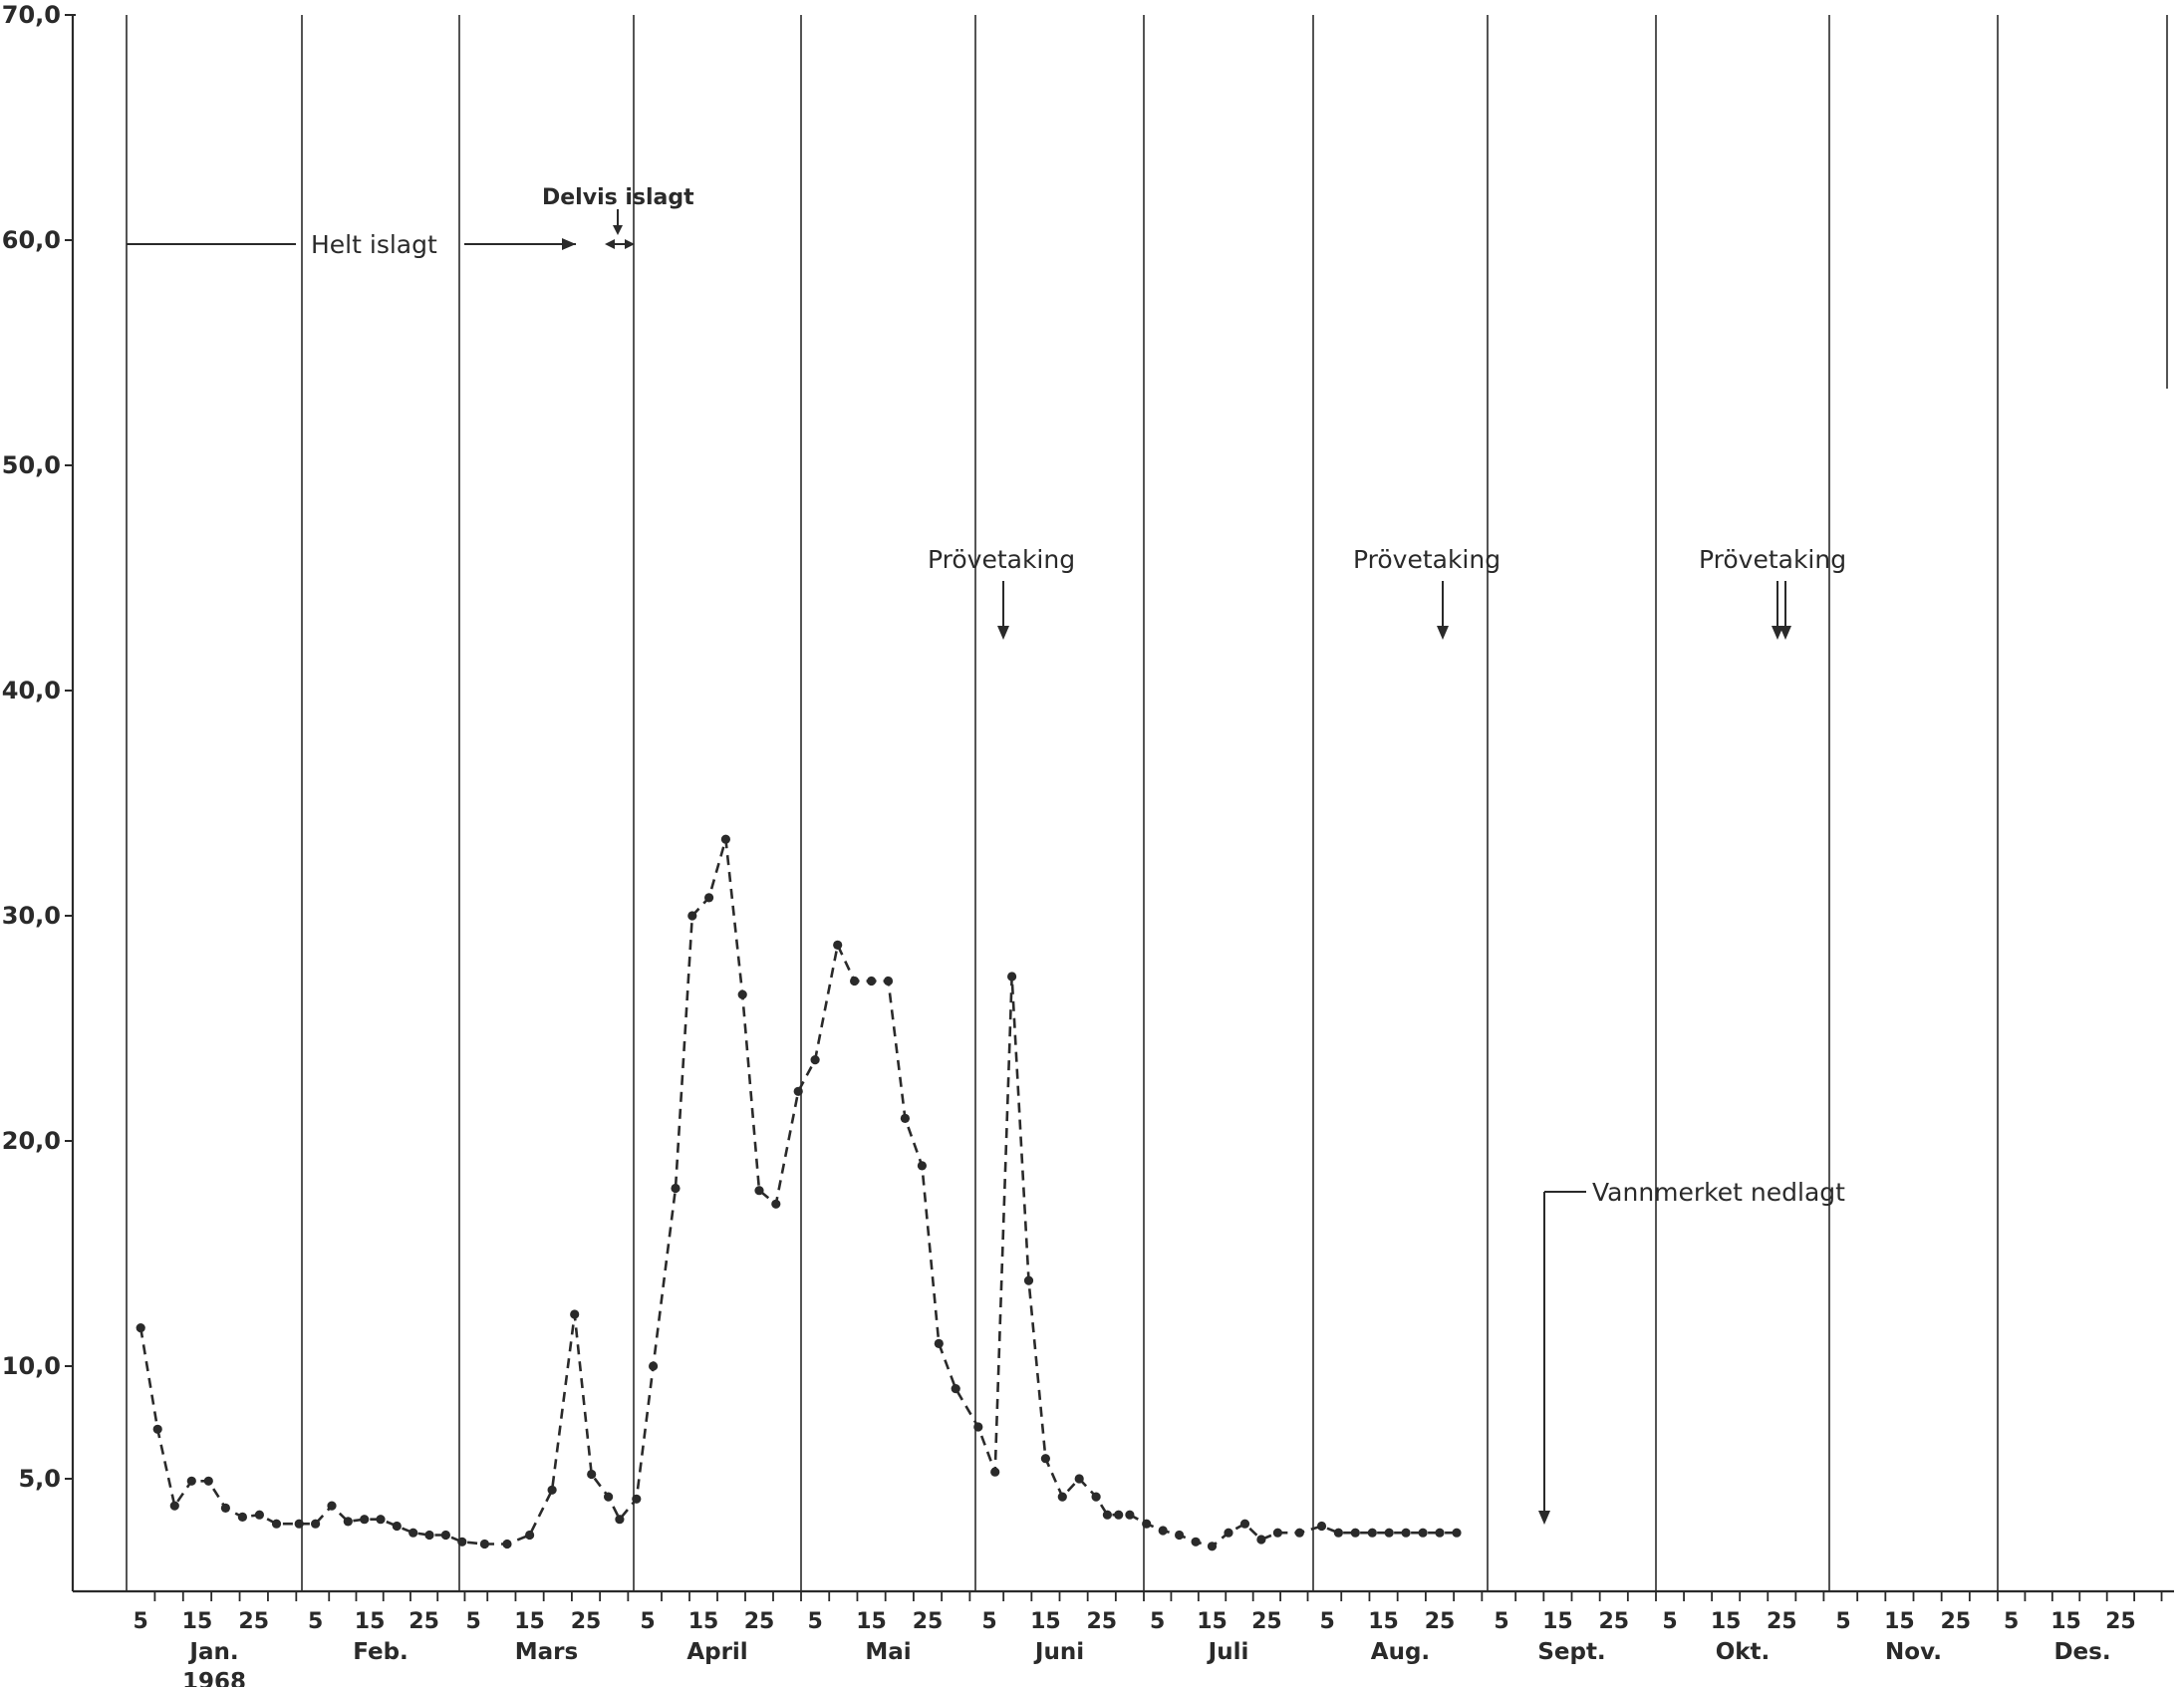 The width and height of the screenshot is (2184, 1687). Describe the element at coordinates (1691, 1351) in the screenshot. I see `gauge-closed-annotation: Vannmerket nedlagt` at that location.